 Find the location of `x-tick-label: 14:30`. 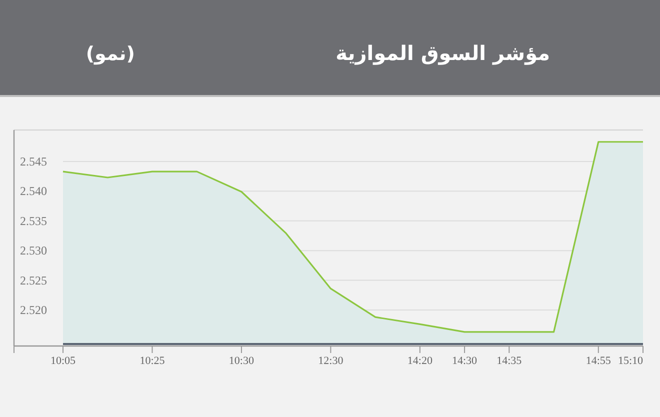

x-tick-label: 14:30 is located at coordinates (465, 361).